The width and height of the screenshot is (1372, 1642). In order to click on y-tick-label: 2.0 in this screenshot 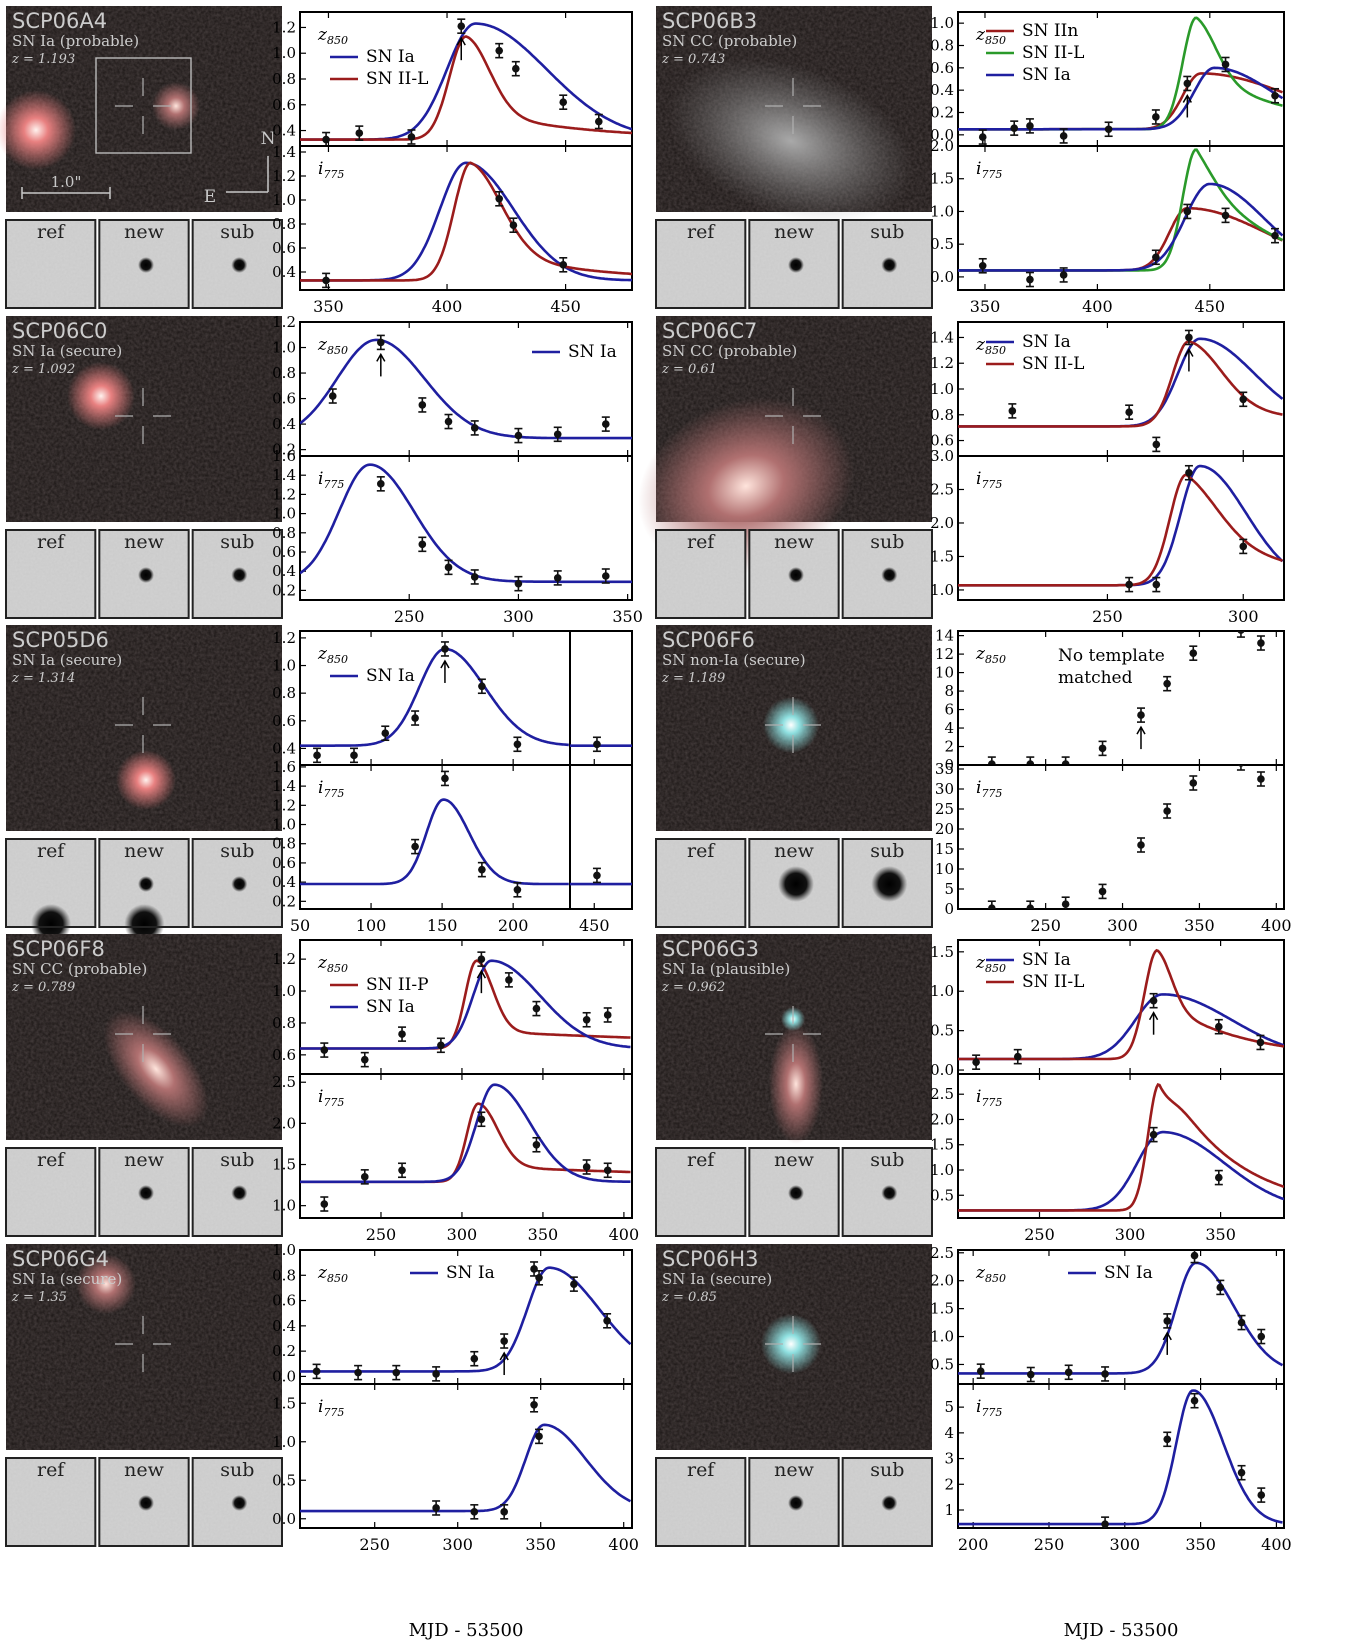, I will do `click(942, 523)`.